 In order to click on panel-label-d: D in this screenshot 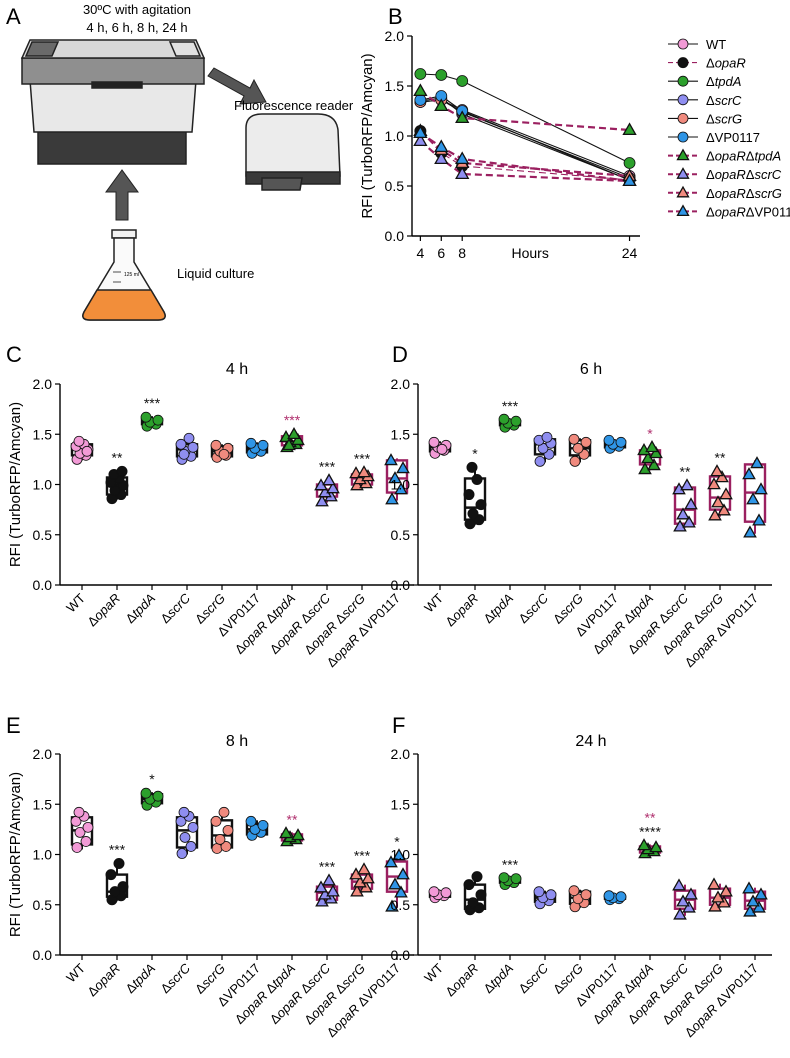, I will do `click(400, 354)`.